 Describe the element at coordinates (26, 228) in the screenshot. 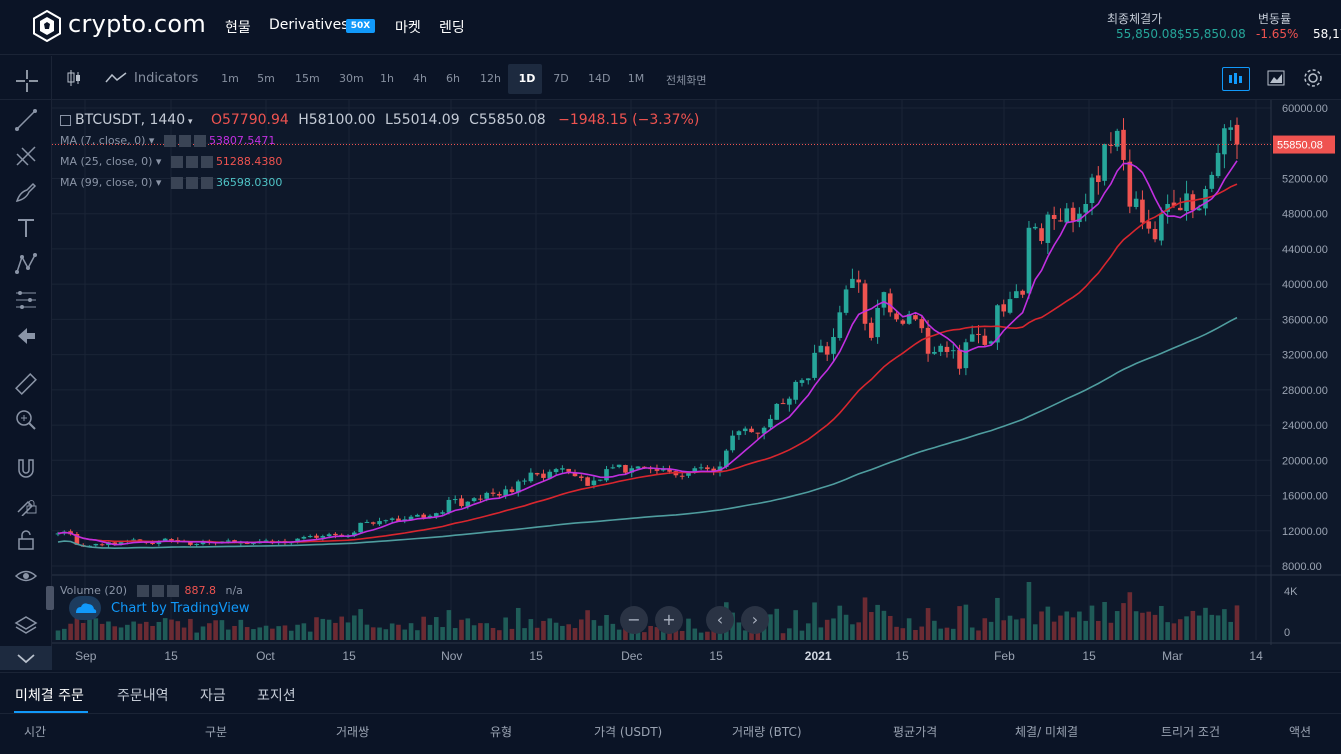

I see `text-tool-icon` at that location.